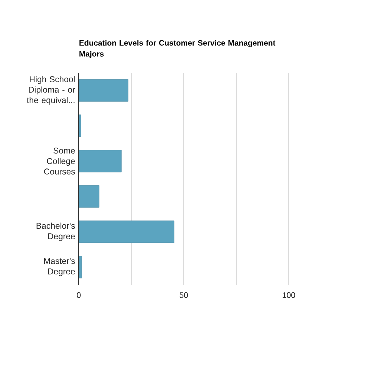  I want to click on y-tick-label: Bachelor's Degree, so click(56, 232).